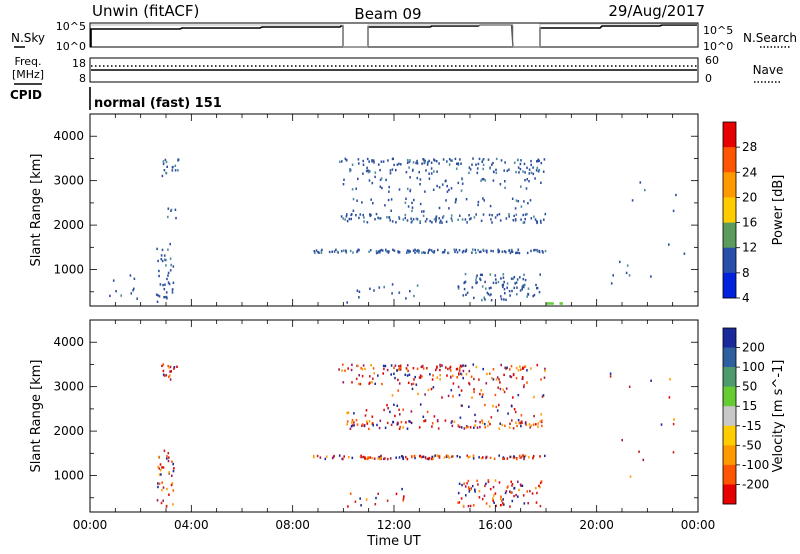  I want to click on freq-unit-label: [MHz], so click(28, 74).